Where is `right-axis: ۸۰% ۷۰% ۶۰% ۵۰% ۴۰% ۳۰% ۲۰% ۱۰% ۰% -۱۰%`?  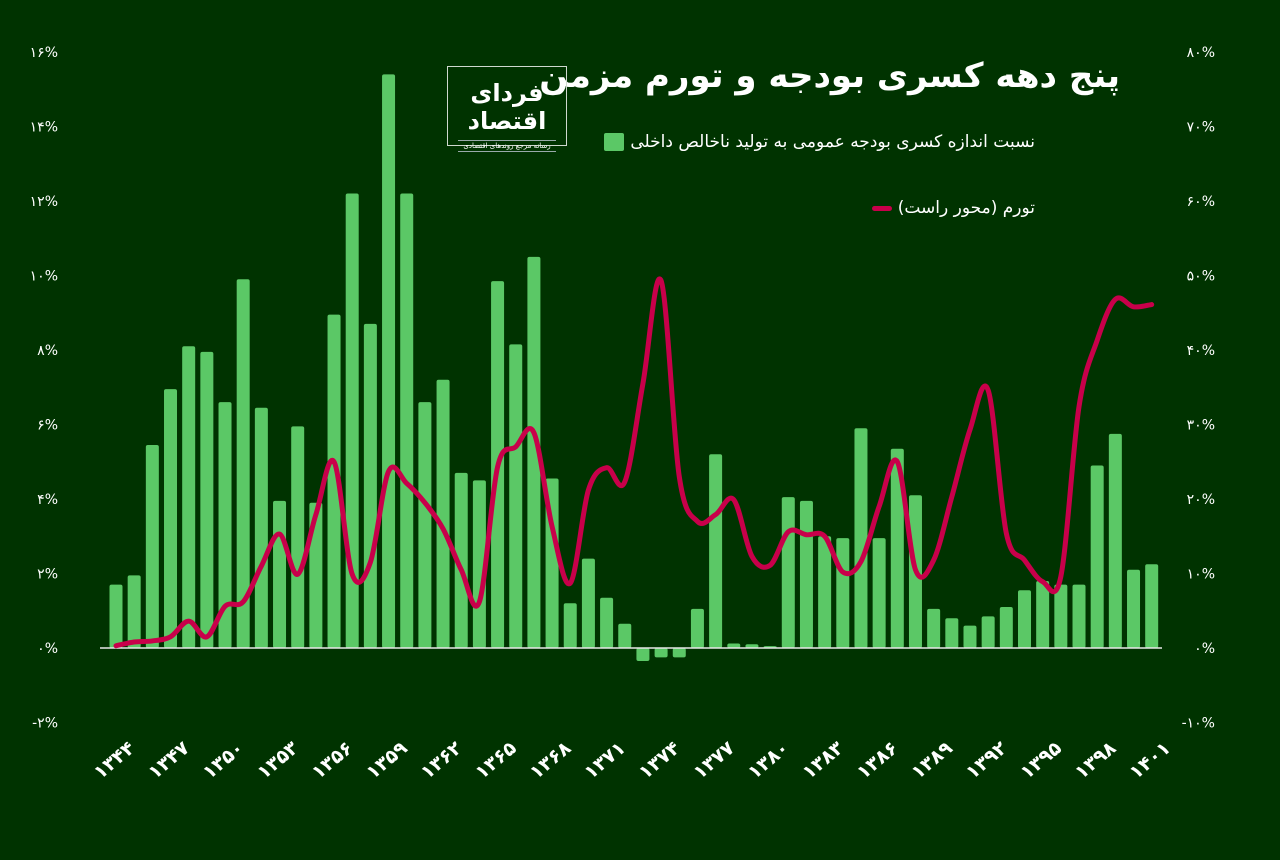 right-axis: ۸۰% ۷۰% ۶۰% ۵۰% ۴۰% ۳۰% ۲۰% ۱۰% ۰% -۱۰% is located at coordinates (1198, 388).